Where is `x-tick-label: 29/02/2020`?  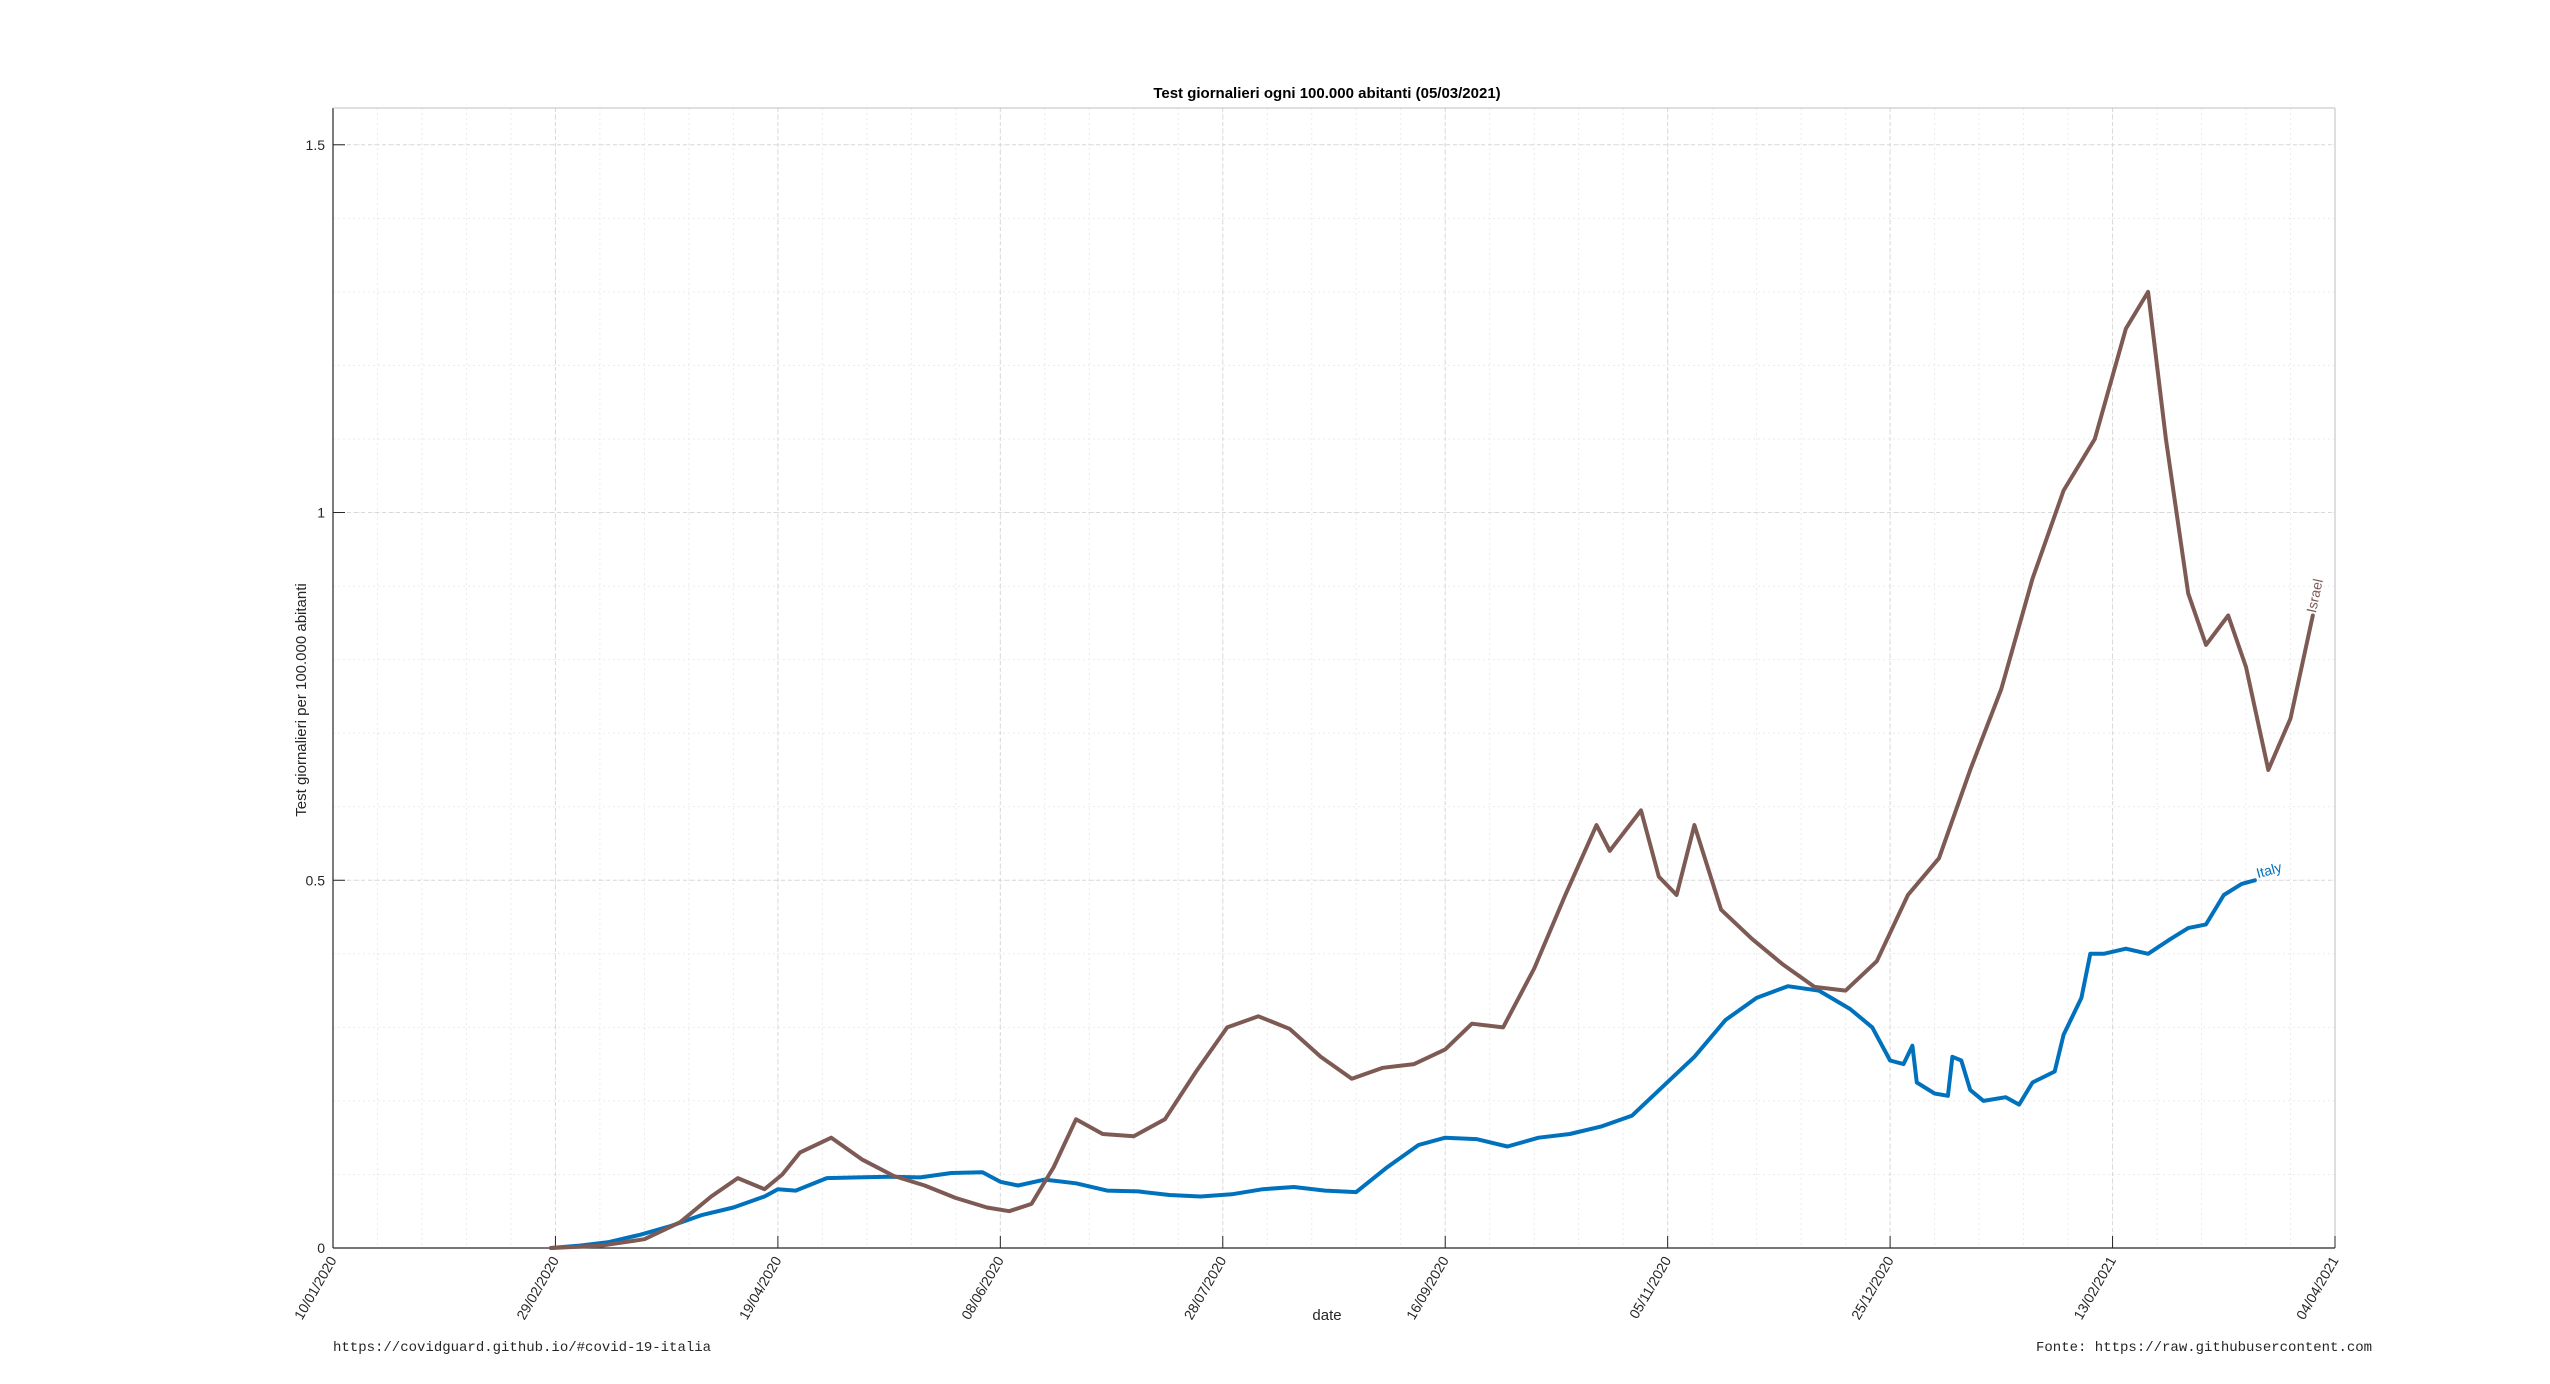
x-tick-label: 29/02/2020 is located at coordinates (537, 1287).